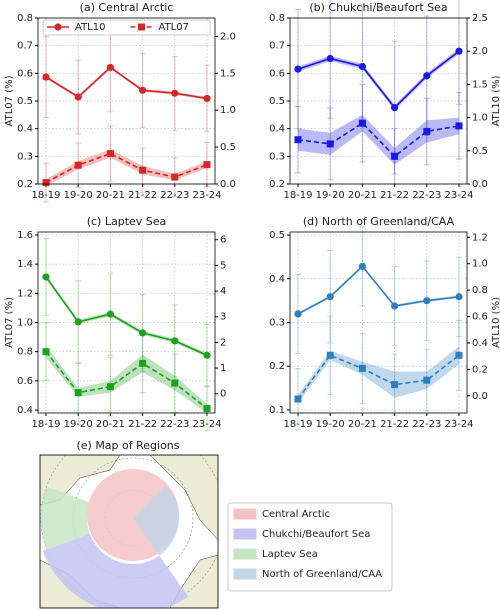  What do you see at coordinates (25, 264) in the screenshot?
I see `y-tick-label: 1.4` at bounding box center [25, 264].